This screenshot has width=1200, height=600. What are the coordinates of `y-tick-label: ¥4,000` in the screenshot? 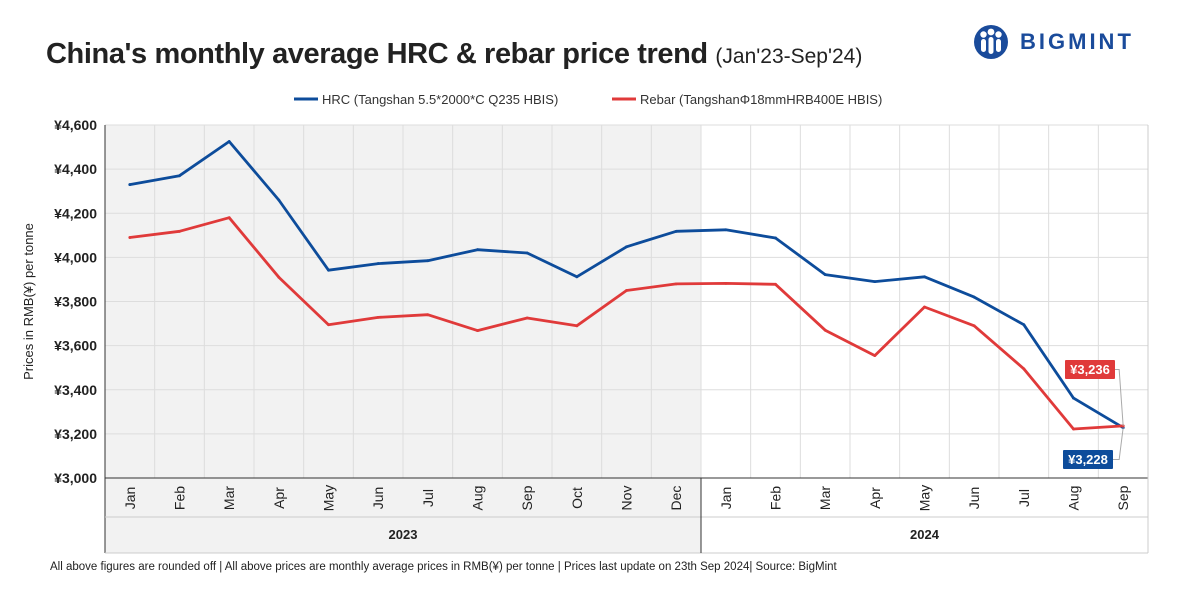 It's located at (75, 257).